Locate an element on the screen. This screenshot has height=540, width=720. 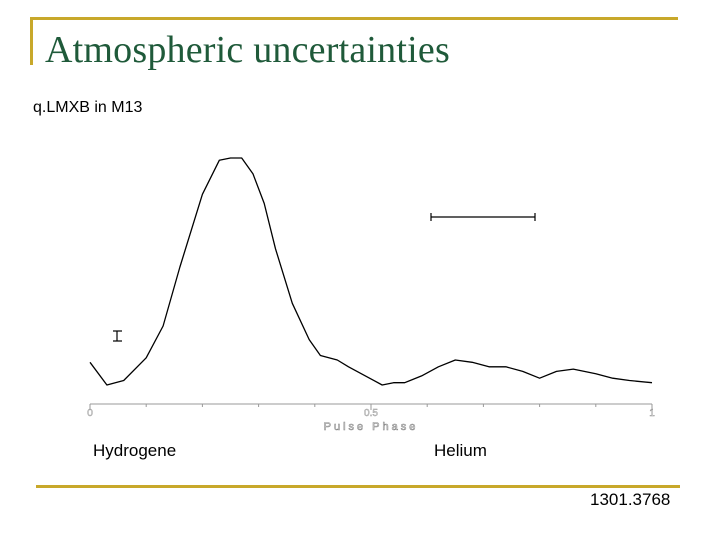
x-axis-ticks is located at coordinates (371, 407).